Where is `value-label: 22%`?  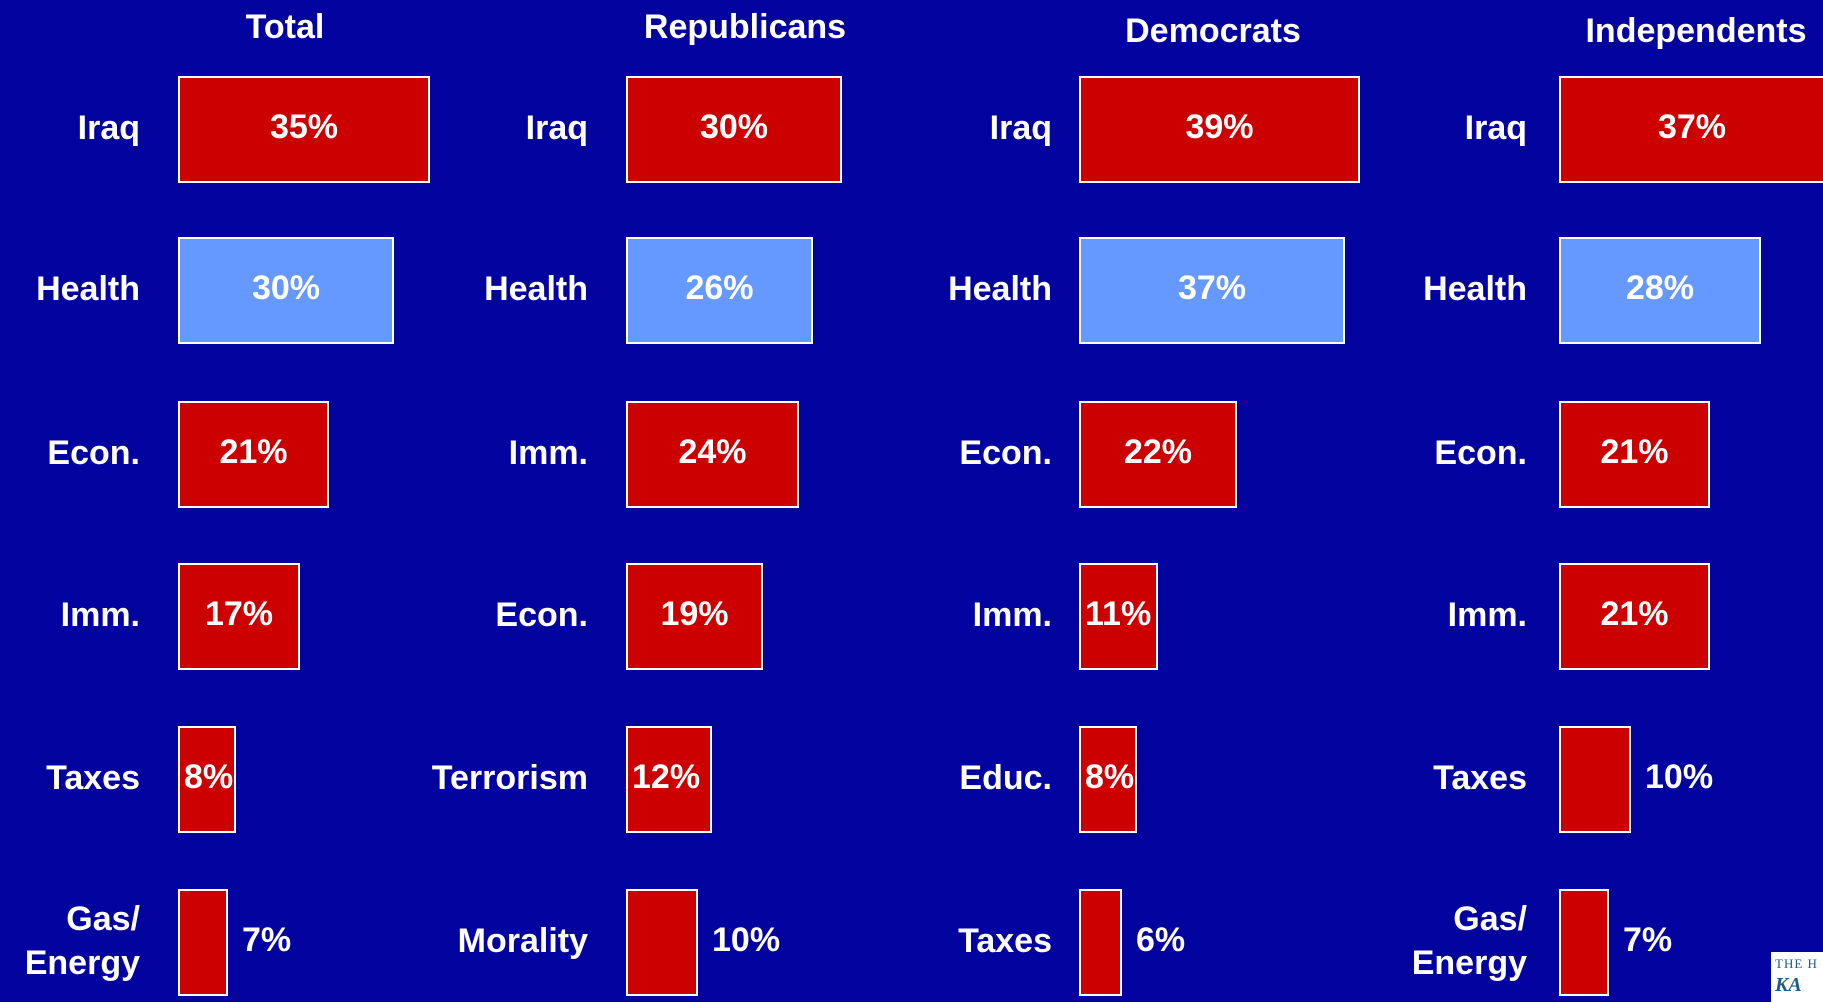 value-label: 22% is located at coordinates (1158, 451).